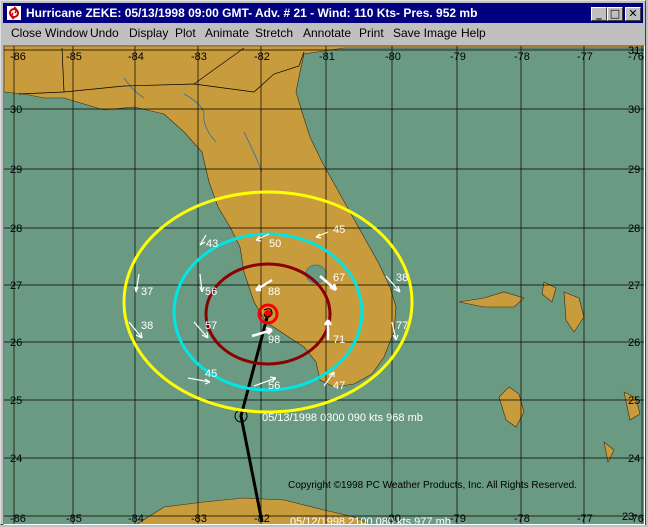  Describe the element at coordinates (473, 33) in the screenshot. I see `menu-help: Help` at that location.